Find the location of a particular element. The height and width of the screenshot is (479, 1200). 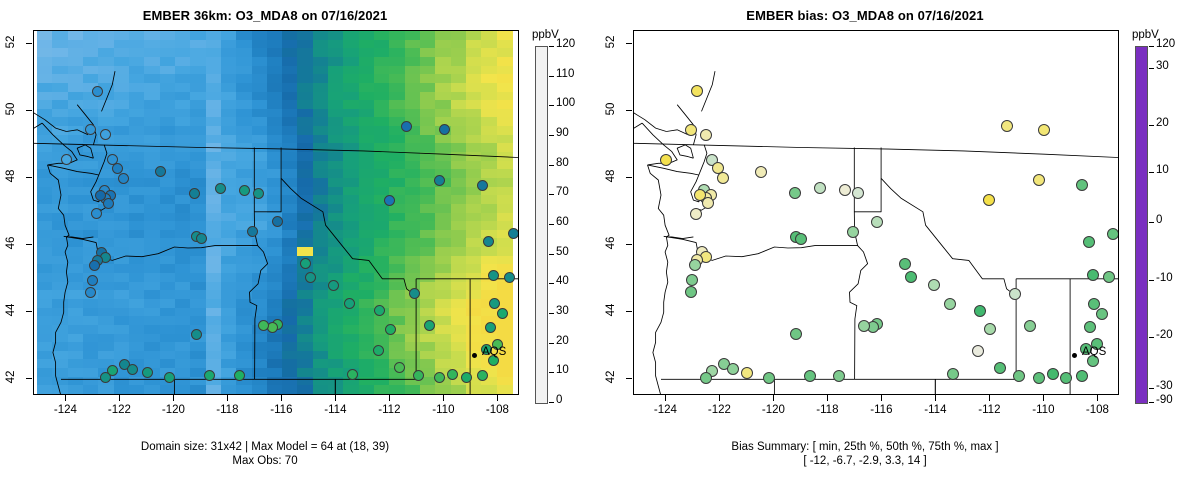

x-axis-label: -110 is located at coordinates (1043, 410).